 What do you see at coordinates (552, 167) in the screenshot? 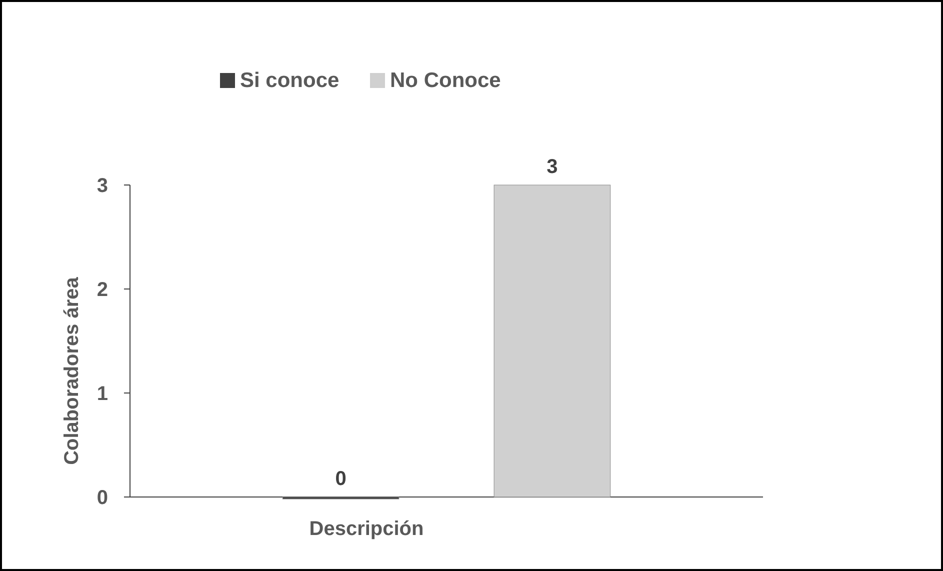
I see `data-label: 3` at bounding box center [552, 167].